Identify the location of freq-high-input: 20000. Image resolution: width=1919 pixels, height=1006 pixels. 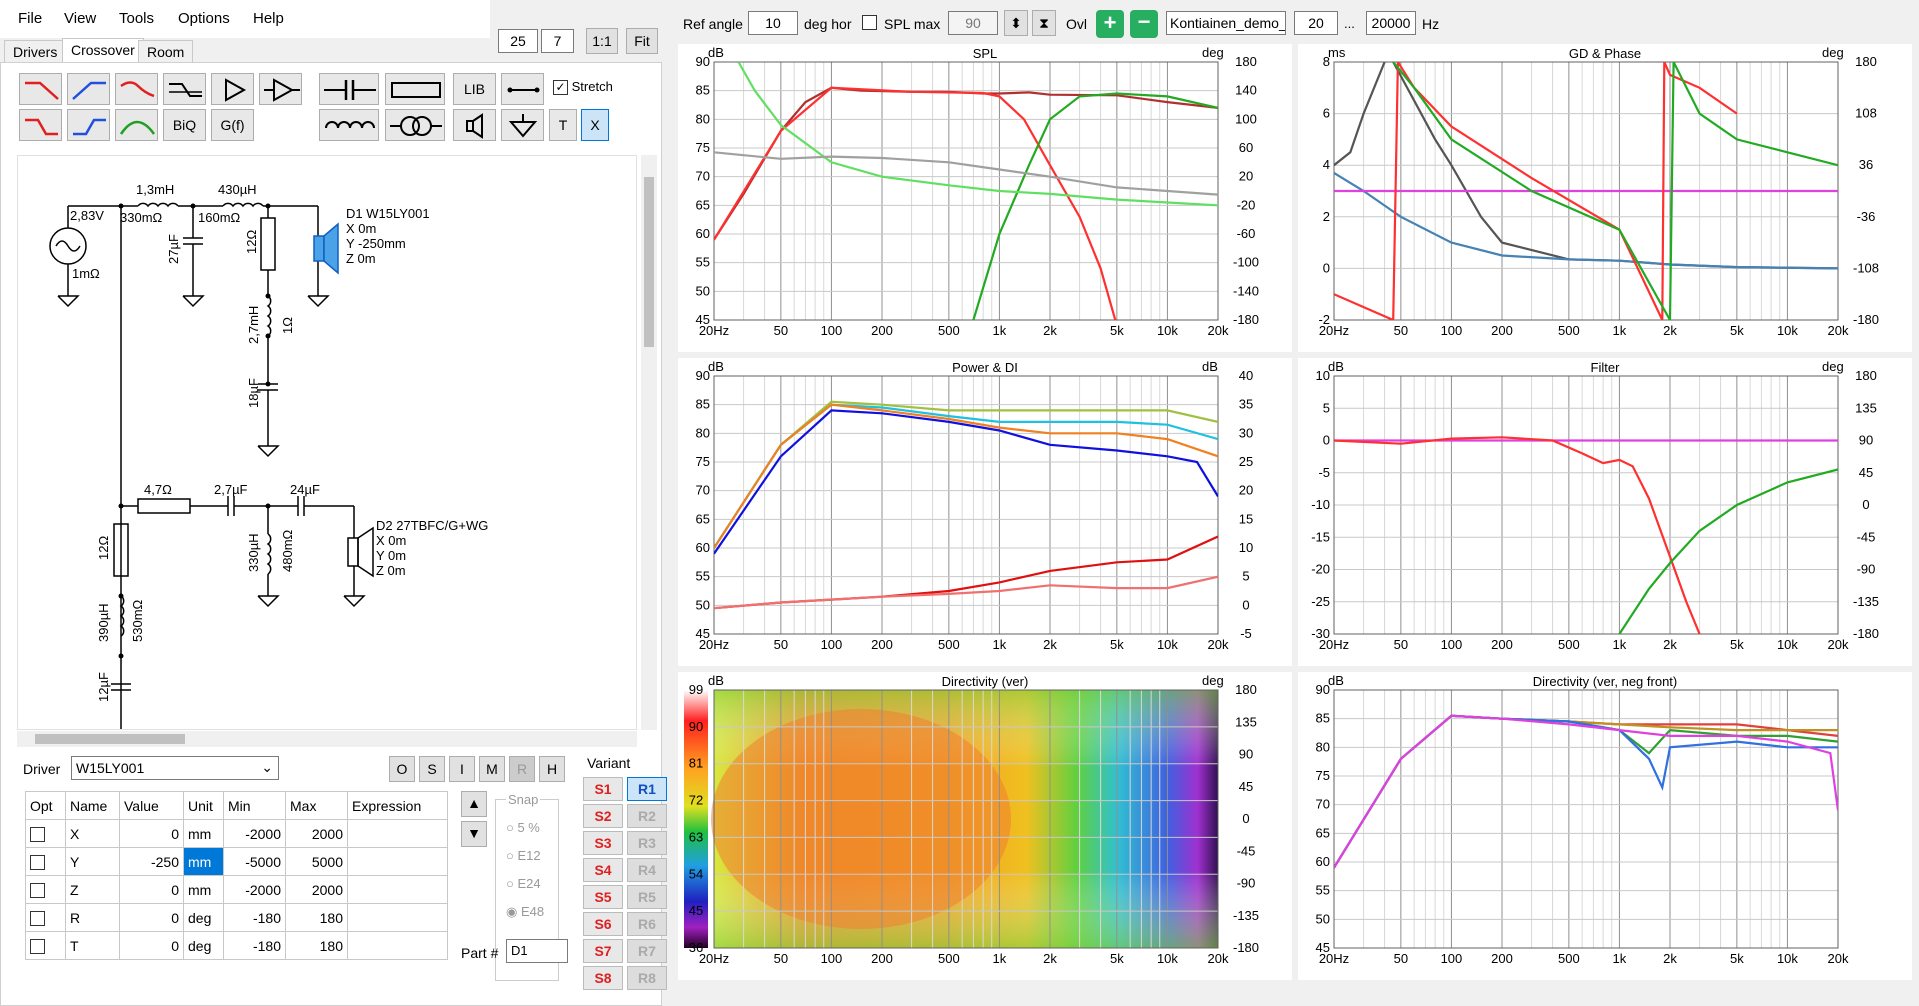
(1391, 23).